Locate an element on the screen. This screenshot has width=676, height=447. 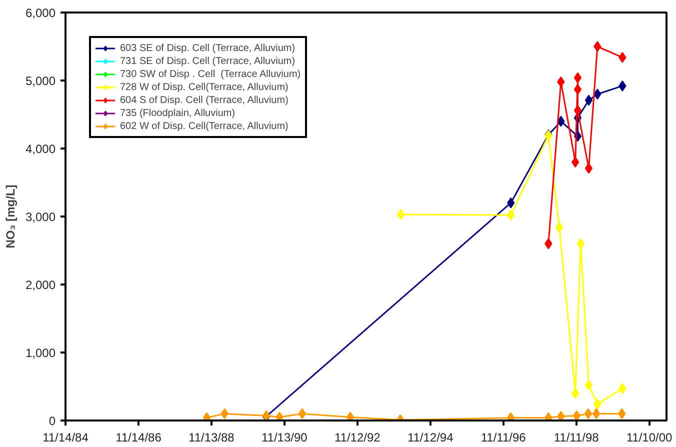
x-tick-label: 11/13/90 is located at coordinates (285, 437).